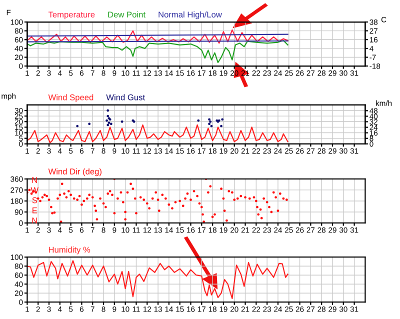 Image resolution: width=400 pixels, height=319 pixels. I want to click on text: Dew Point, so click(127, 14).